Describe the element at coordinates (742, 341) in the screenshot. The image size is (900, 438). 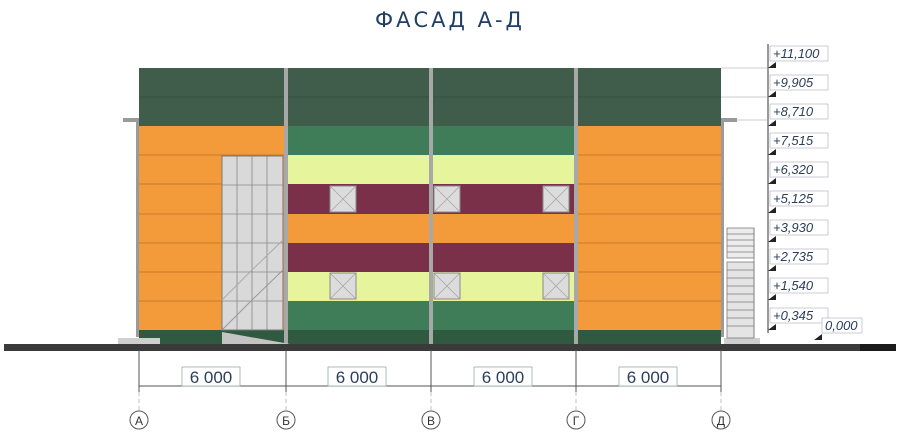
I see `right-plinth` at that location.